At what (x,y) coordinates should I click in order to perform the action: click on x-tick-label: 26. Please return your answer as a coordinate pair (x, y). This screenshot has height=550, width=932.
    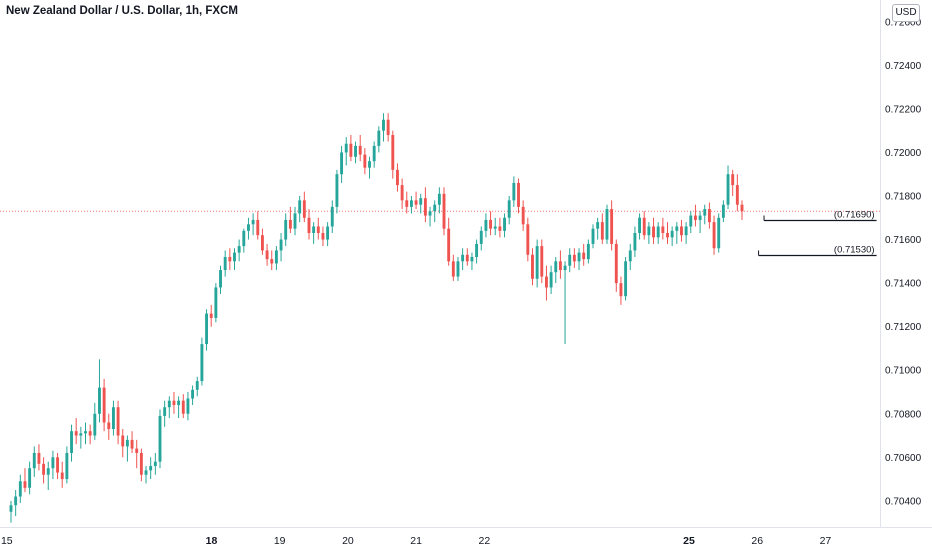
    Looking at the image, I should click on (757, 541).